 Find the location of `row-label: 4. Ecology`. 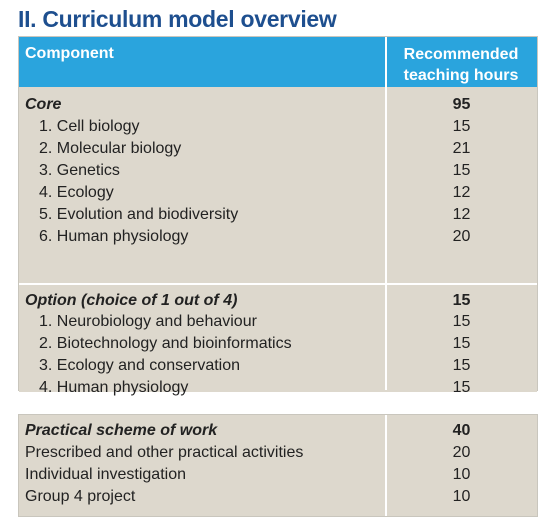

row-label: 4. Ecology is located at coordinates (76, 192).